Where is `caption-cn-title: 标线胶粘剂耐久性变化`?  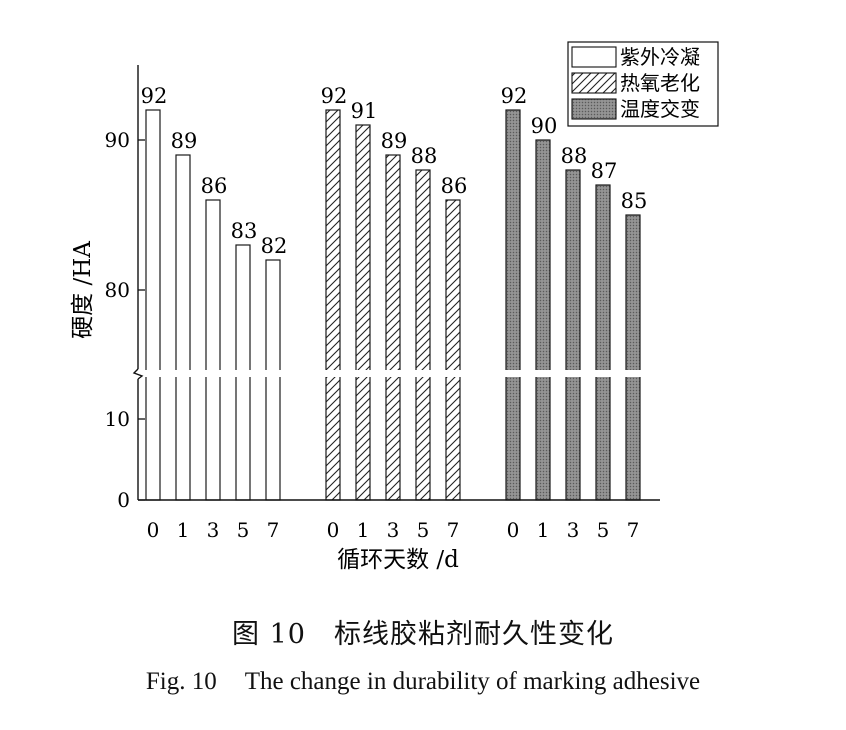
caption-cn-title: 标线胶粘剂耐久性变化 is located at coordinates (473, 634).